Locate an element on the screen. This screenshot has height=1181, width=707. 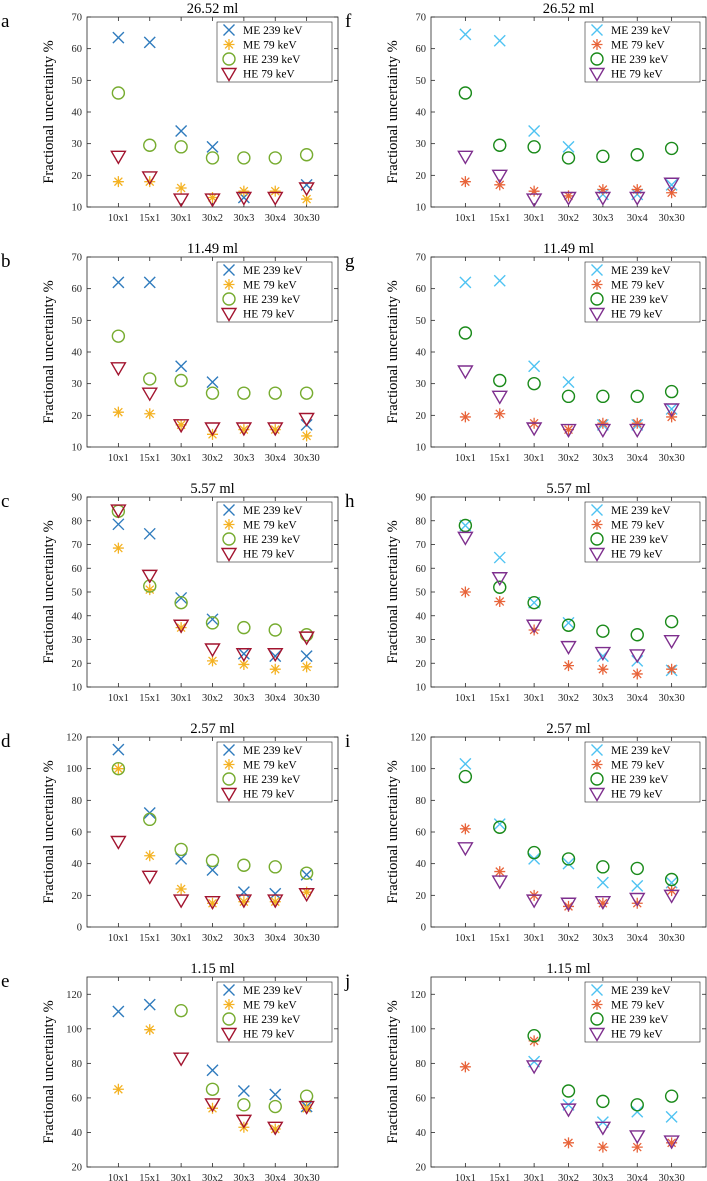
panel-letter: f is located at coordinates (348, 21).